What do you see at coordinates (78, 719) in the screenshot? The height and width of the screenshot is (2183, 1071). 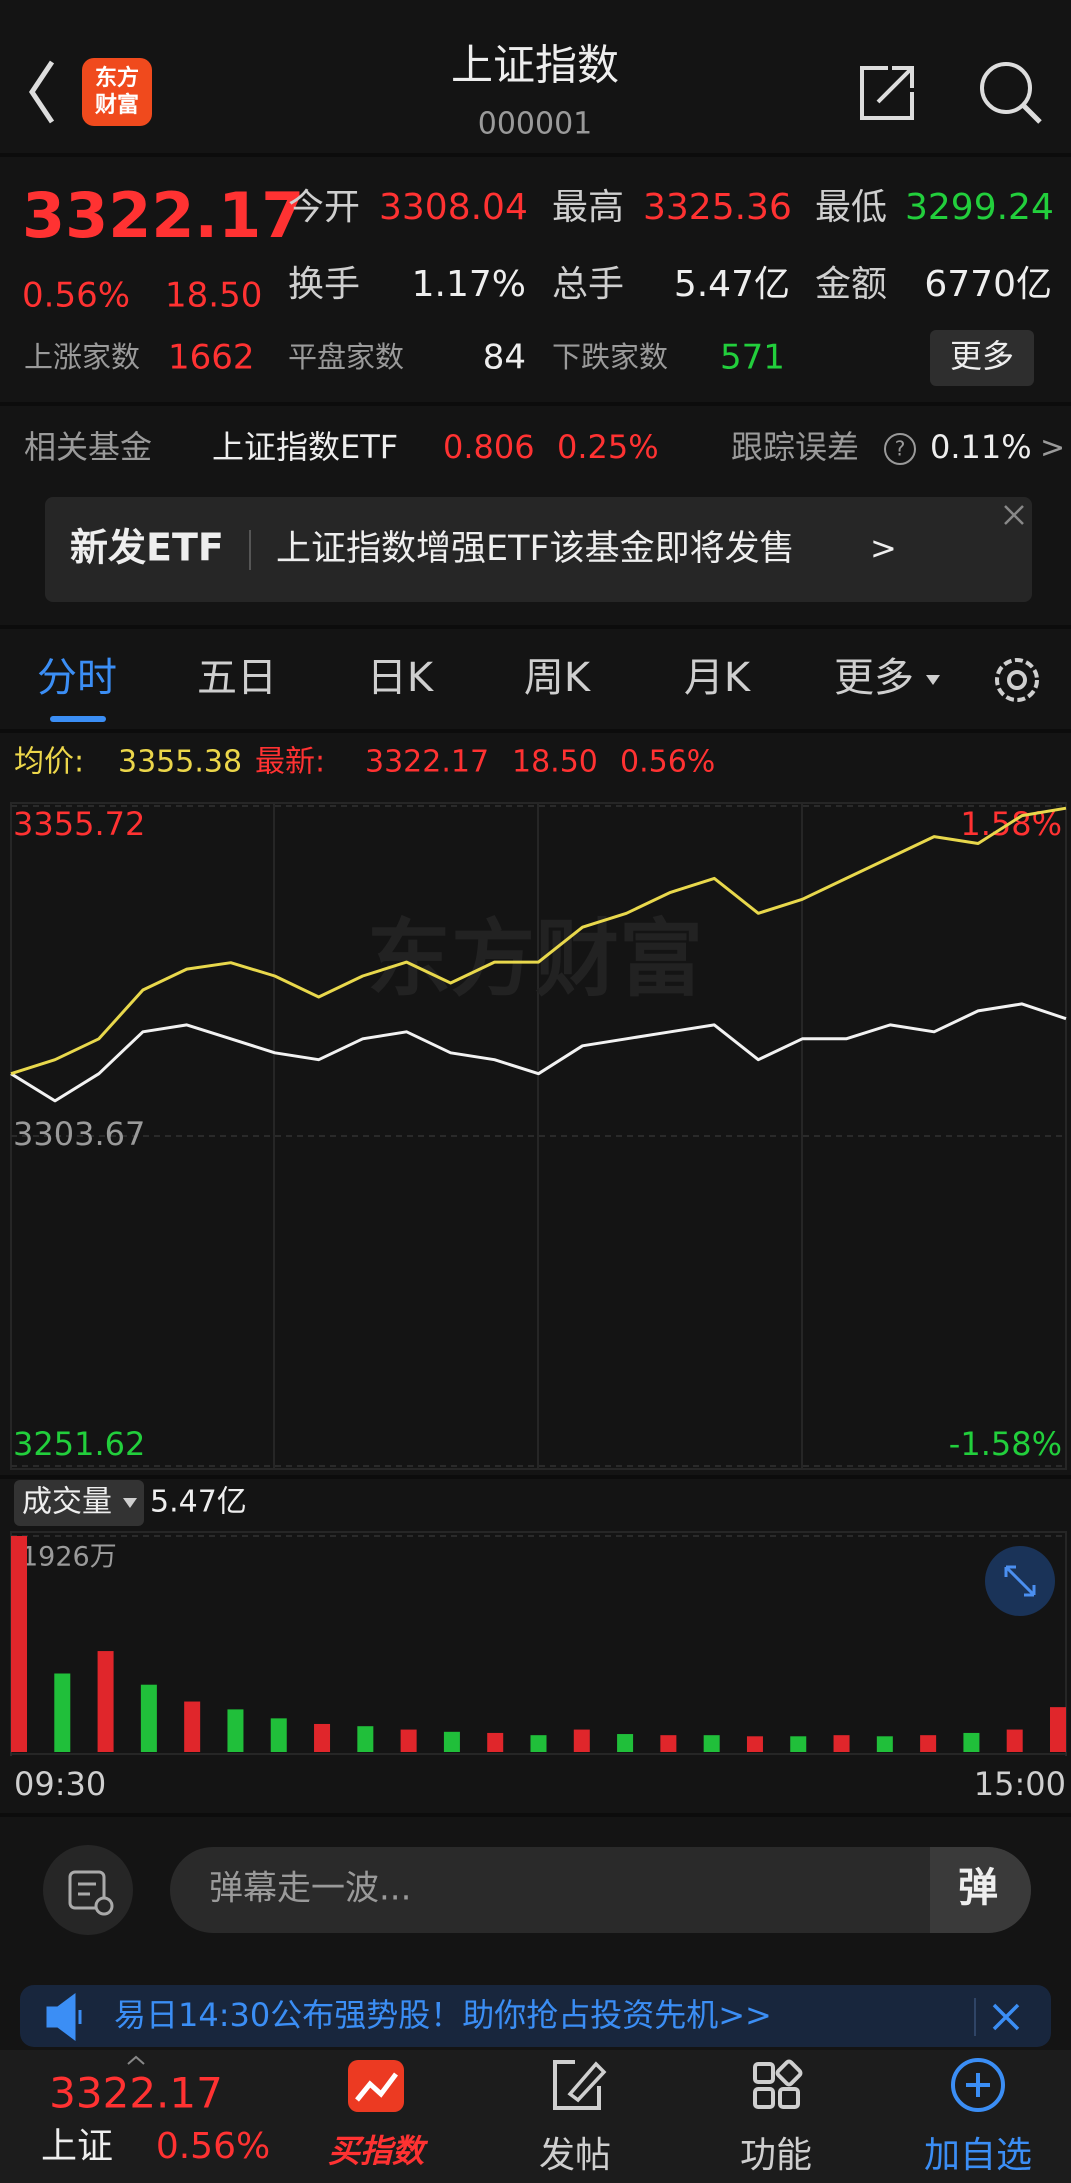 I see `tab-indicator` at bounding box center [78, 719].